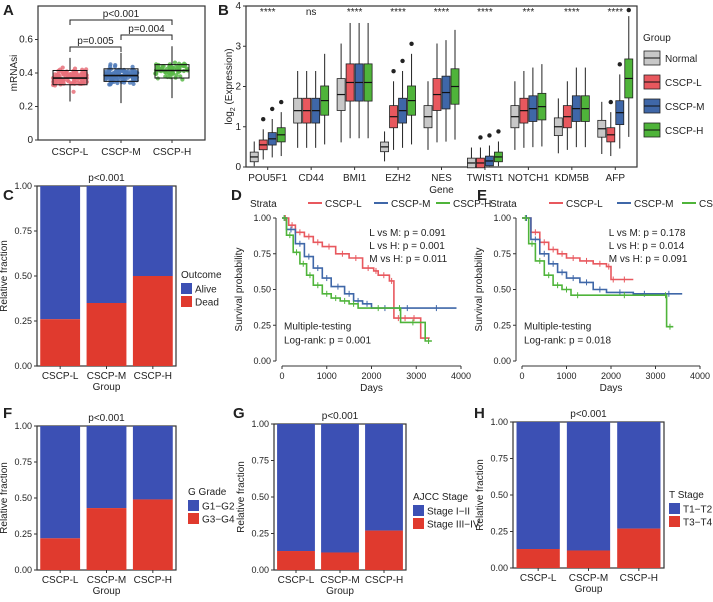 The image size is (713, 602). Describe the element at coordinates (441, 86) in the screenshot. I see `plot-frame` at that location.